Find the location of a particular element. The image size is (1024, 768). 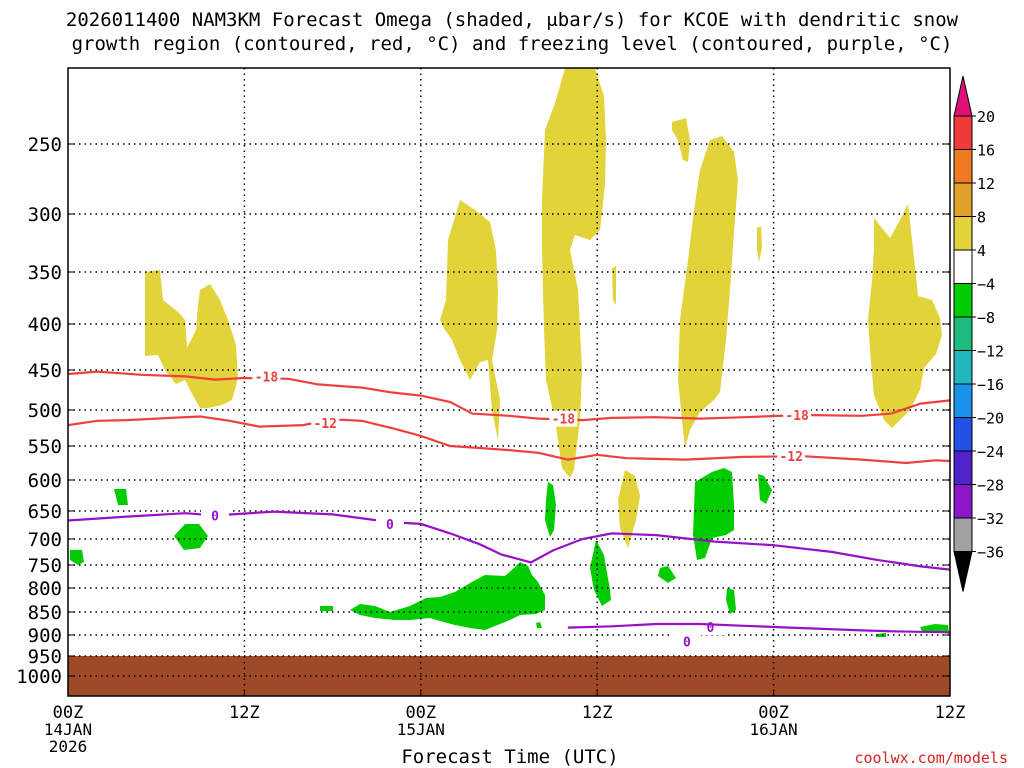

colorbar-label: 4 is located at coordinates (981, 251).